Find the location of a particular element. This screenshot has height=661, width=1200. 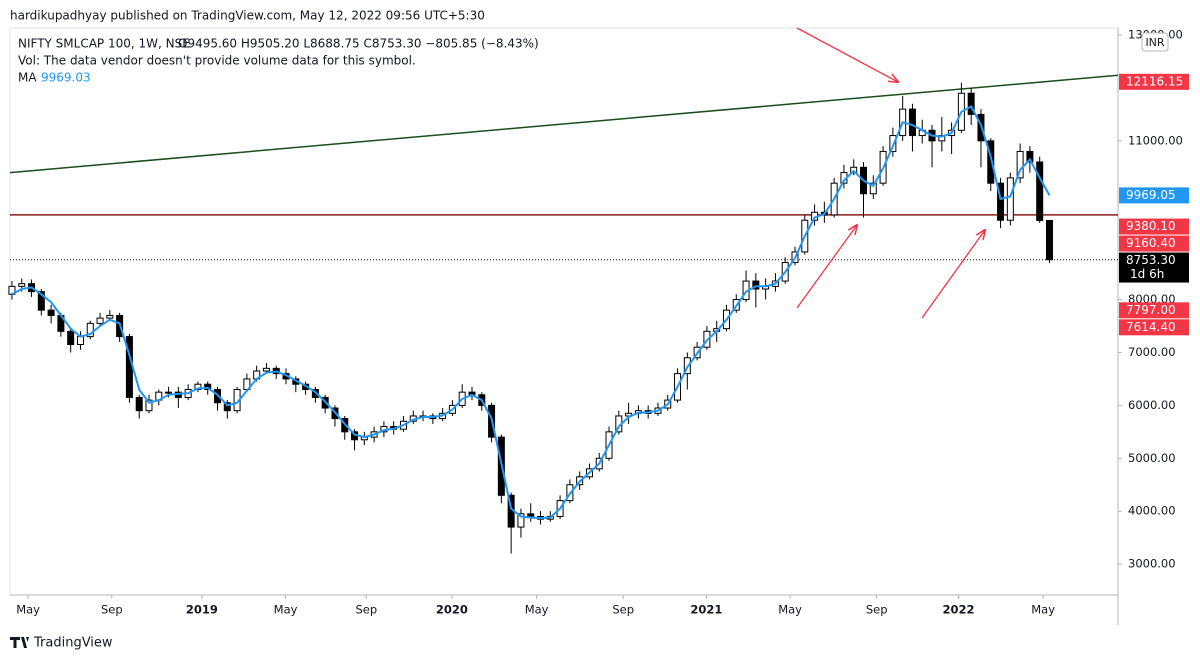

footer-logo: TradingView is located at coordinates (61, 643).